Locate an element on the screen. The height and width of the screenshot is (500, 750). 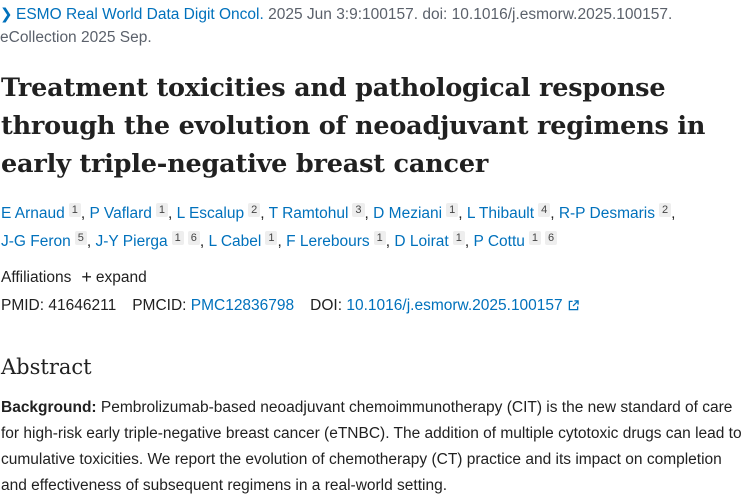
author-link: P Vaflard is located at coordinates (120, 213).